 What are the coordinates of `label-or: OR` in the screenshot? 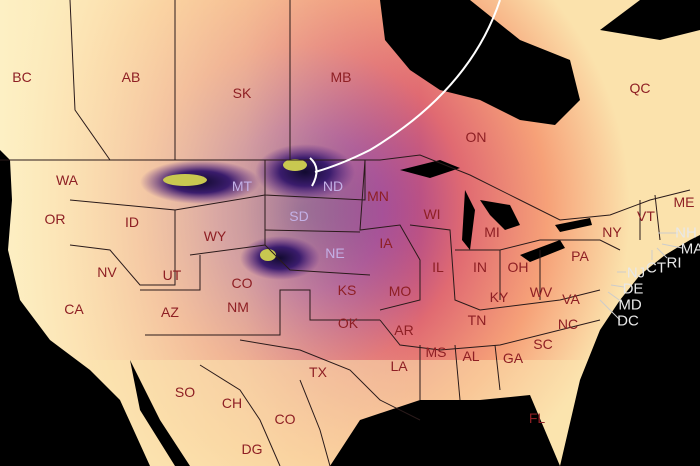 It's located at (55, 219).